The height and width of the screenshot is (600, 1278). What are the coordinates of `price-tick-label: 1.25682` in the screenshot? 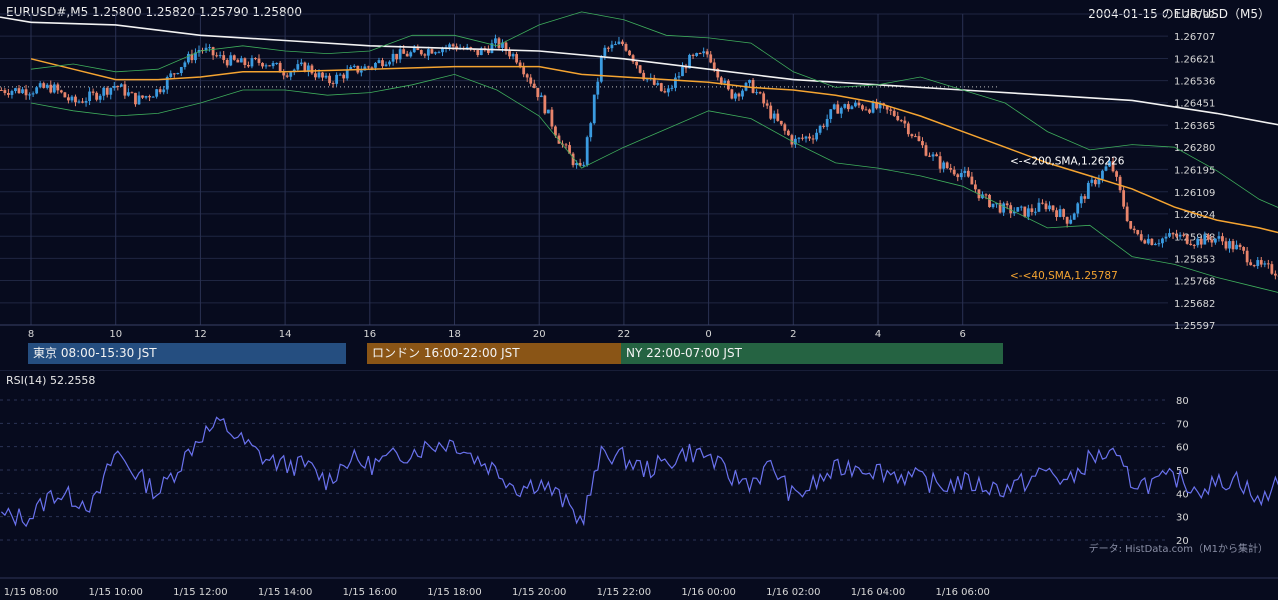 It's located at (1194, 304).